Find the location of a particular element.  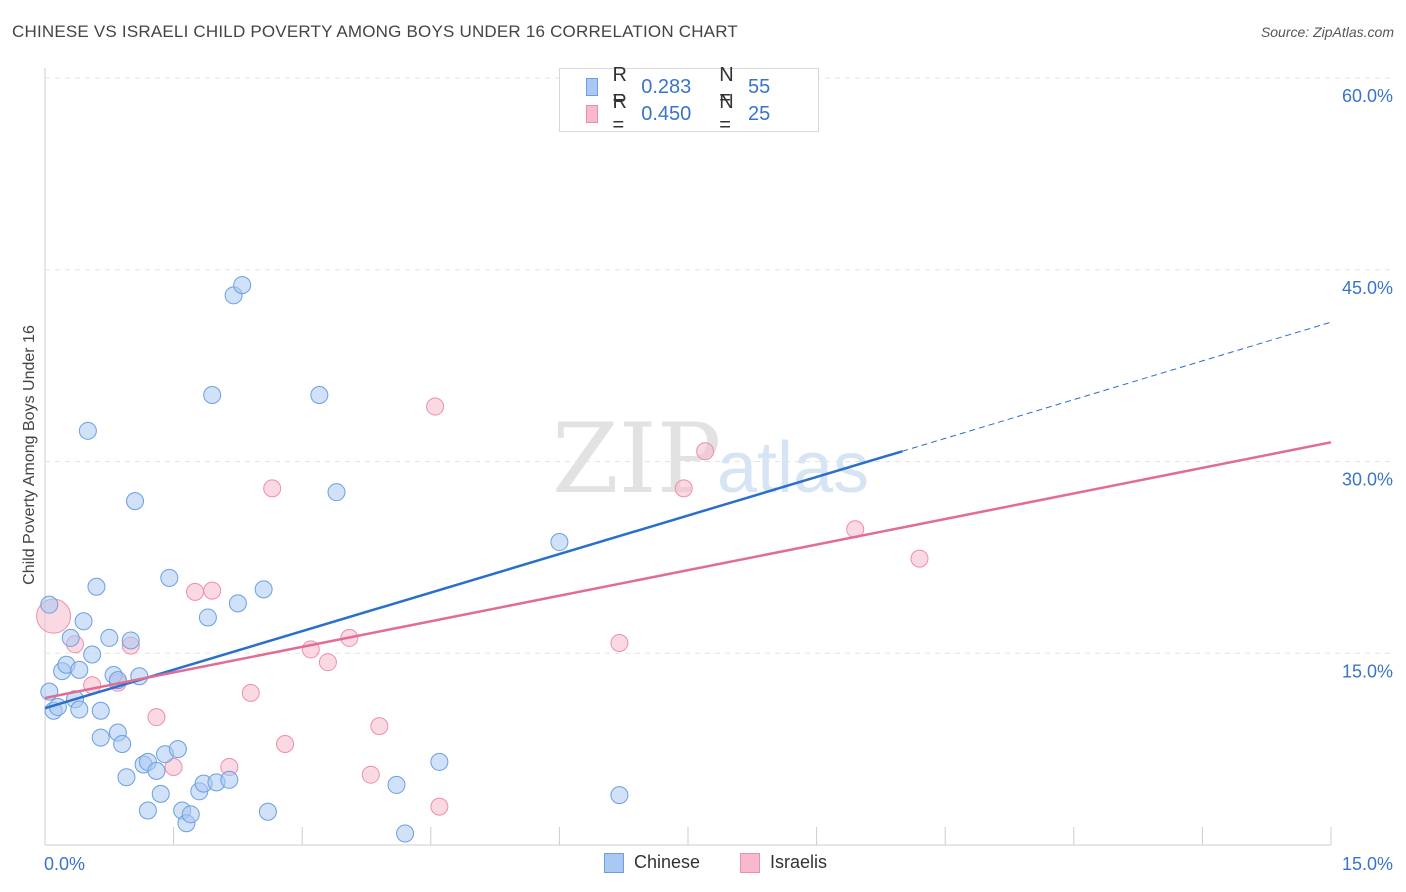

legend-label-chinese: Chinese is located at coordinates (667, 862).